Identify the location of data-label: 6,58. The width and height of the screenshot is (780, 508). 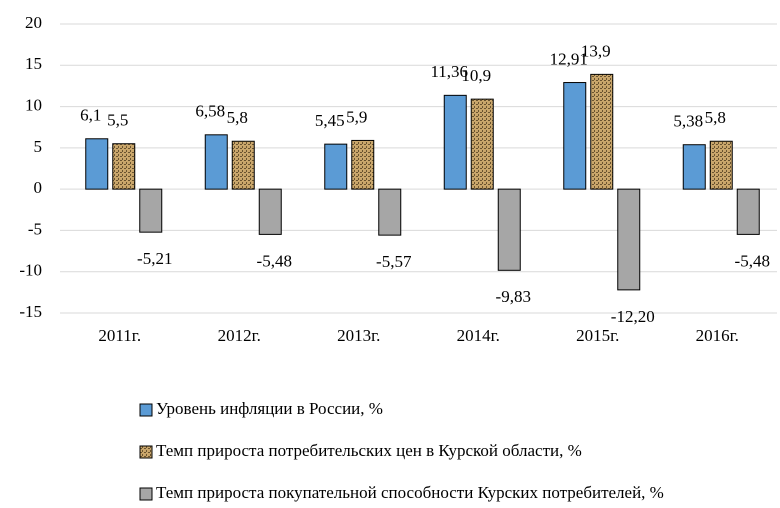
(210, 111).